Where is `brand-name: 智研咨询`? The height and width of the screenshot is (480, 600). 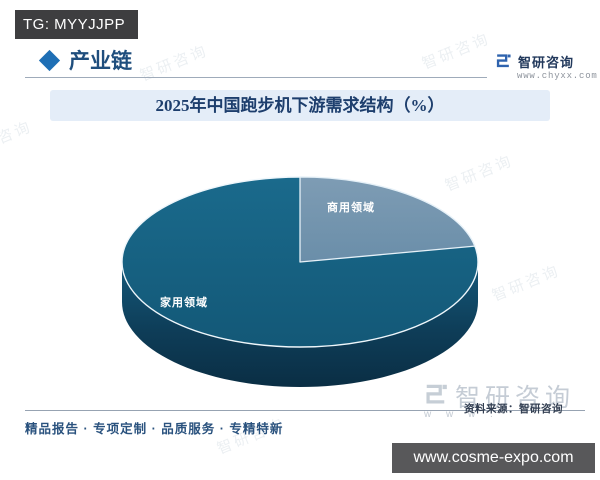 brand-name: 智研咨询 is located at coordinates (546, 62).